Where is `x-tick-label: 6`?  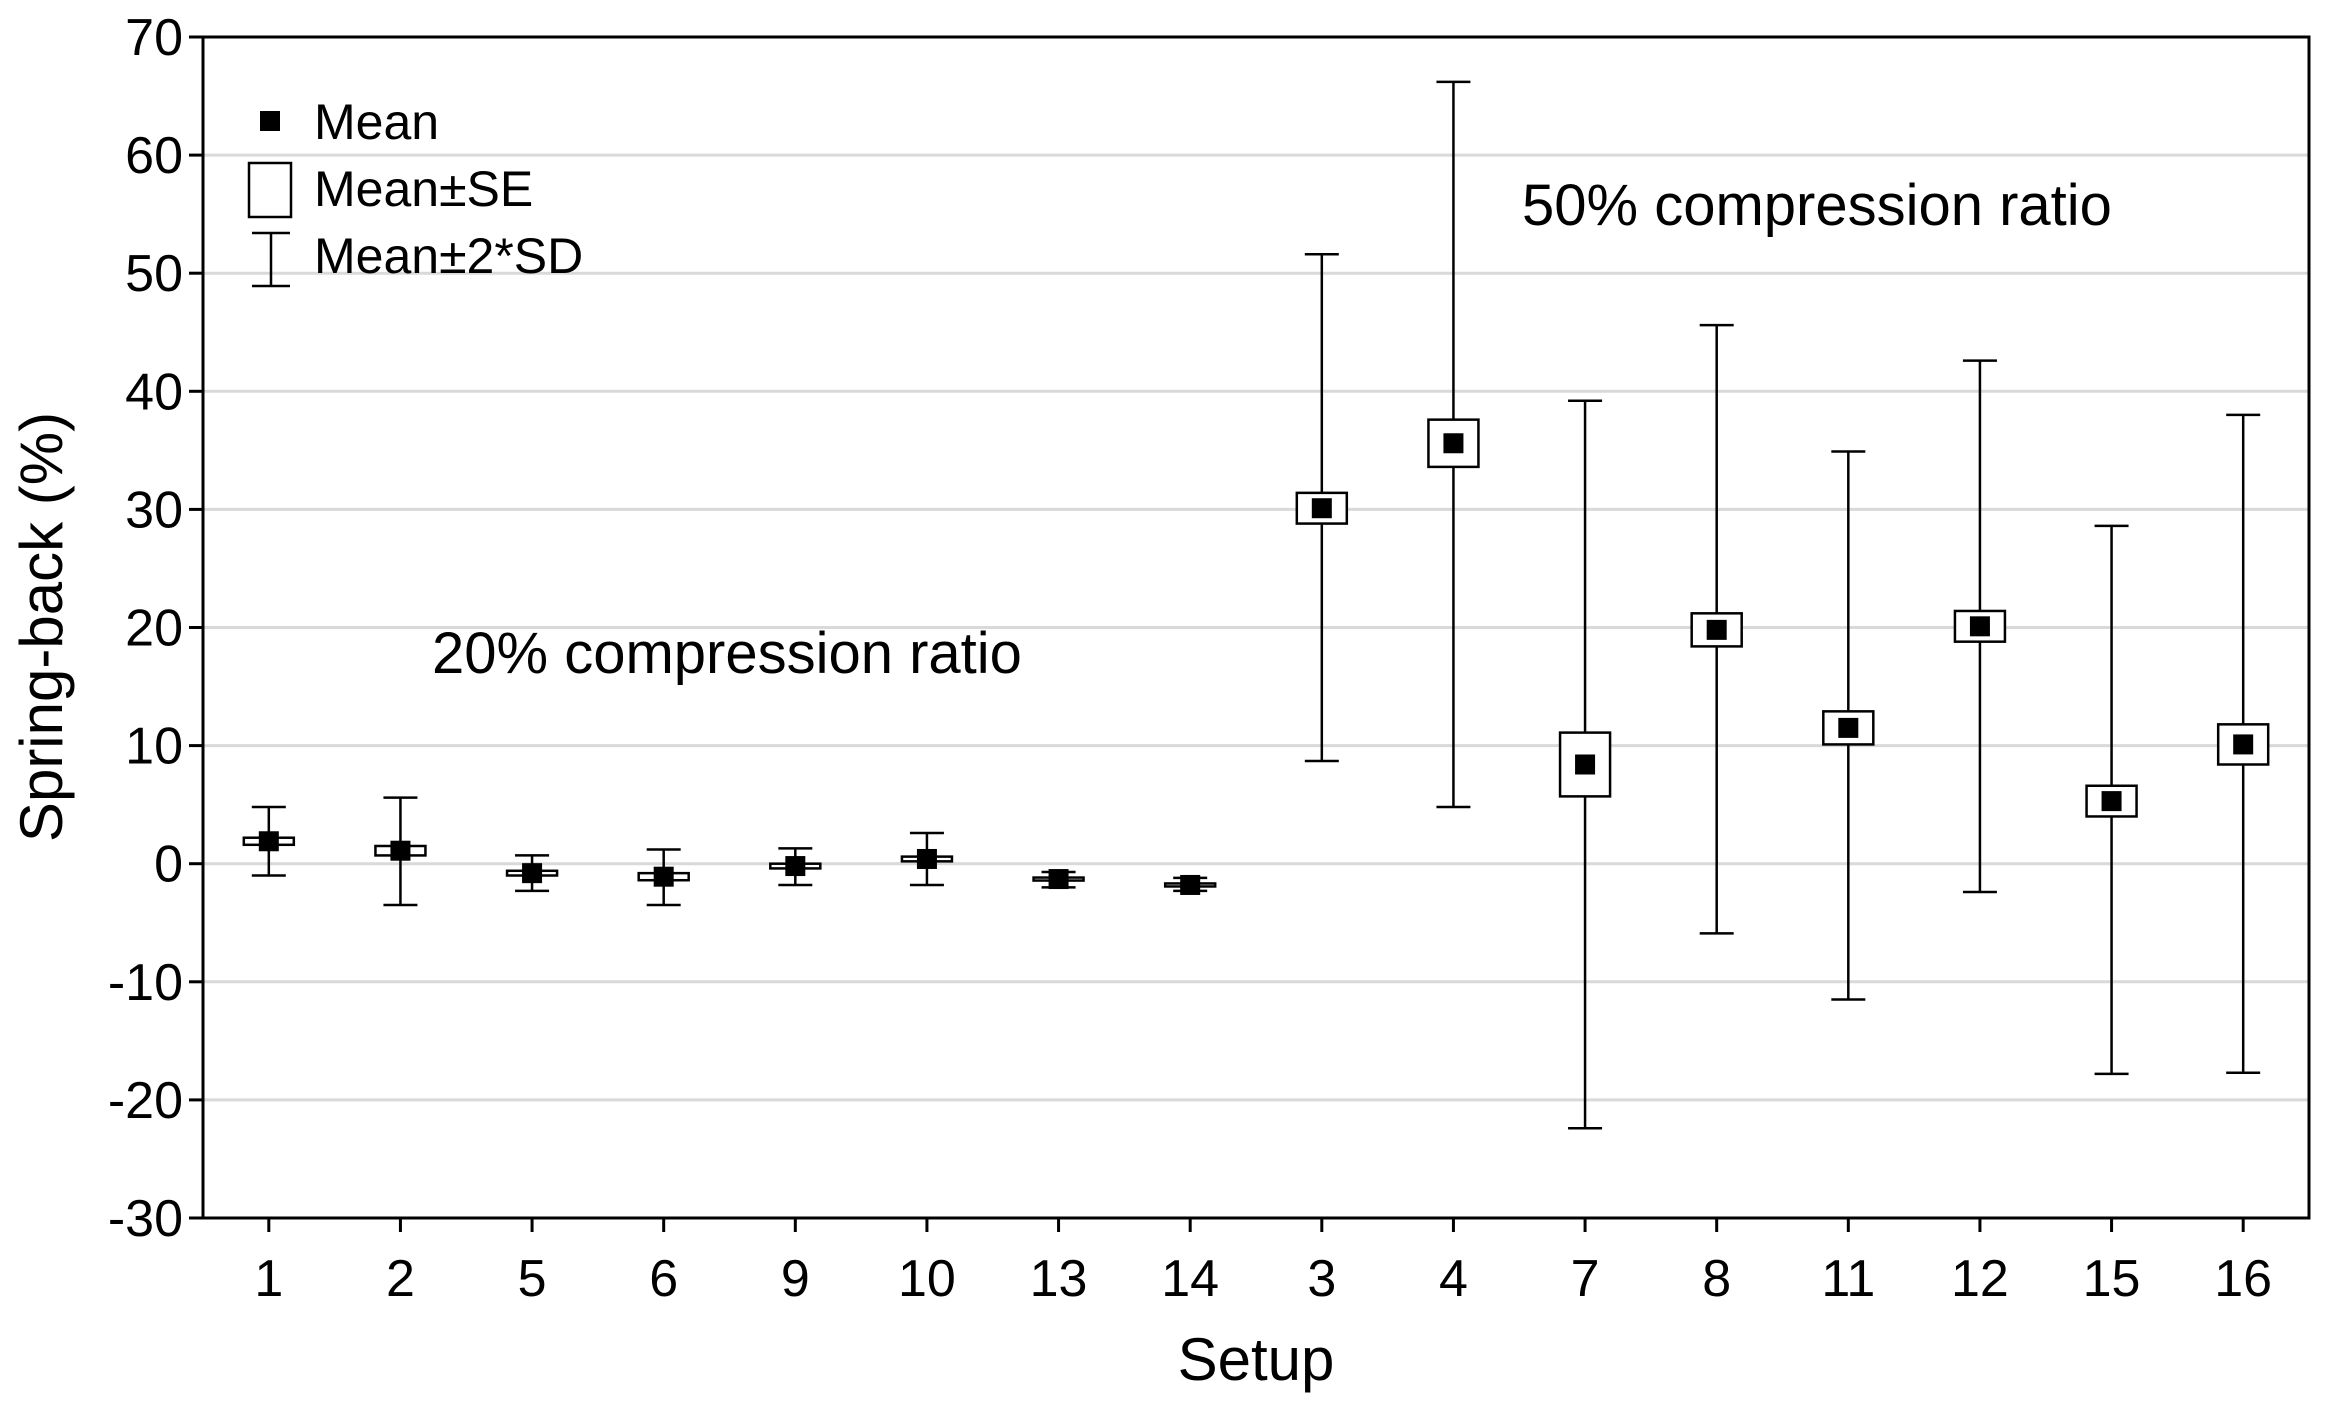 x-tick-label: 6 is located at coordinates (663, 1279).